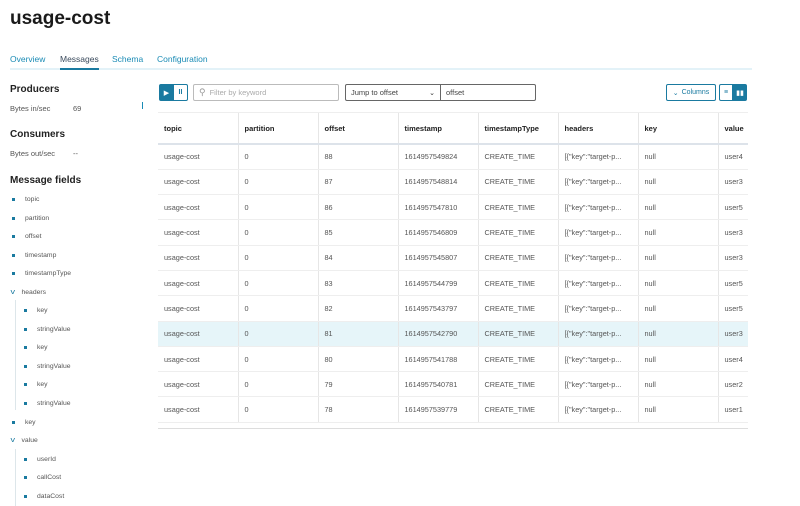 Image resolution: width=800 pixels, height=506 pixels. What do you see at coordinates (488, 92) in the screenshot?
I see `offset-input: offset` at bounding box center [488, 92].